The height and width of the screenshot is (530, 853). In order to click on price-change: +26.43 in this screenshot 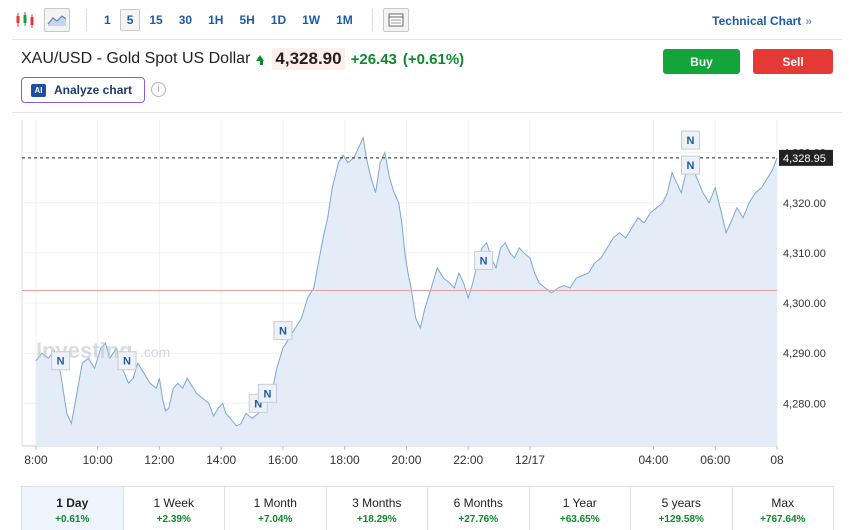, I will do `click(373, 59)`.